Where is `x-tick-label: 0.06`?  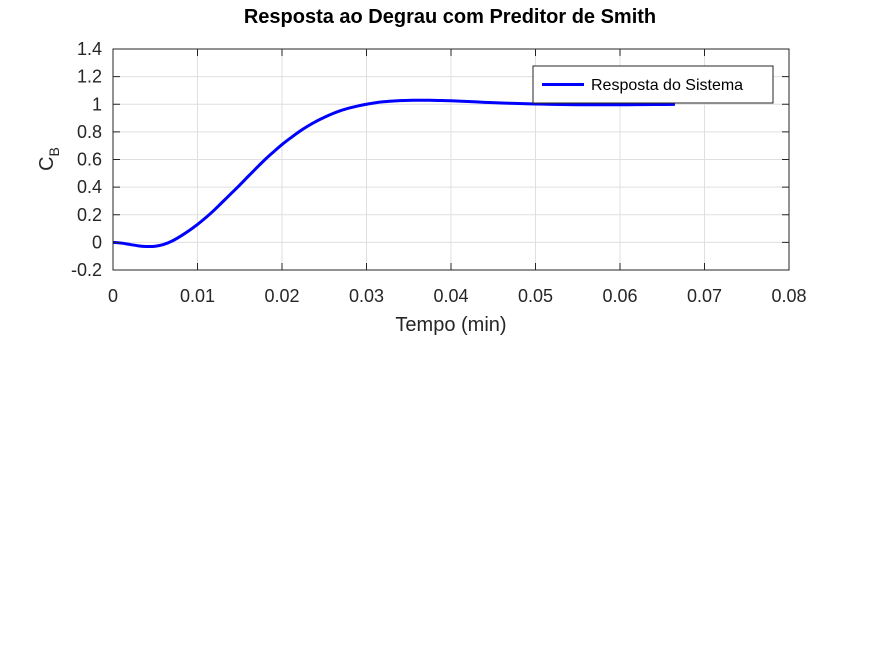 x-tick-label: 0.06 is located at coordinates (619, 296).